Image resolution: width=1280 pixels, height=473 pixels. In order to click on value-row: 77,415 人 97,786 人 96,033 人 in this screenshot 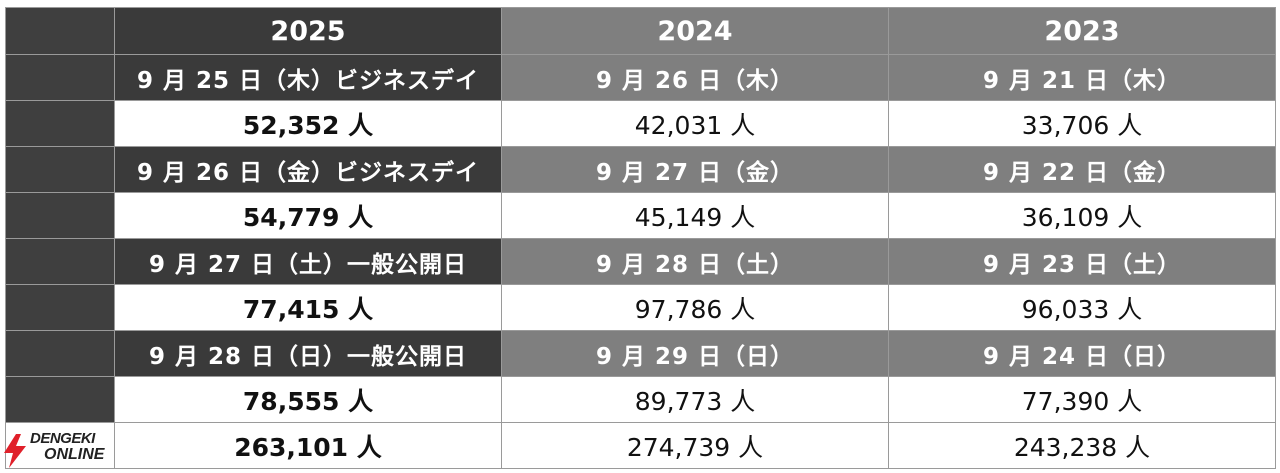, I will do `click(640, 307)`.